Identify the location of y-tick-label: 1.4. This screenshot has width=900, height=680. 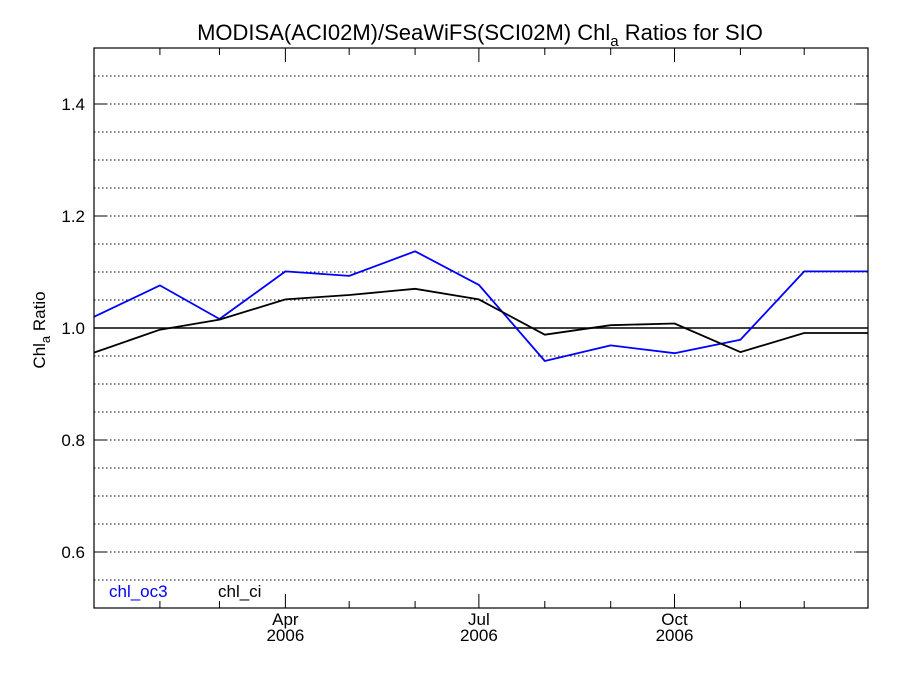
(73, 104).